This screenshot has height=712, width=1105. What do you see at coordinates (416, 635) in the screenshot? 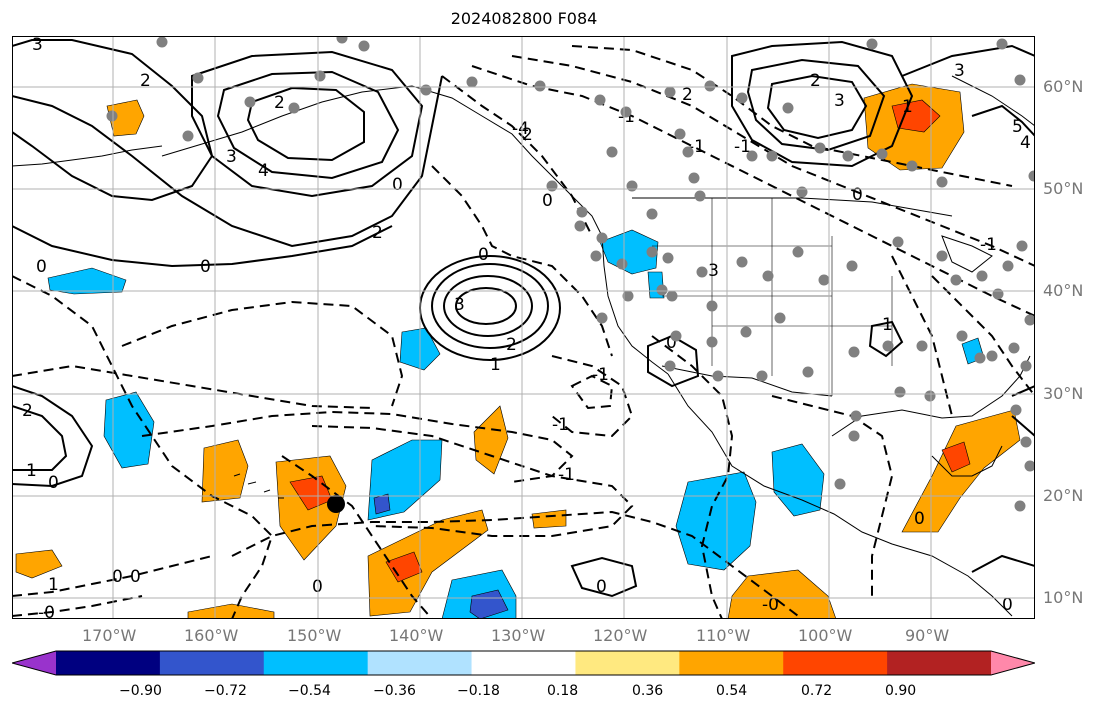
I see `lon-label: 140°W` at bounding box center [416, 635].